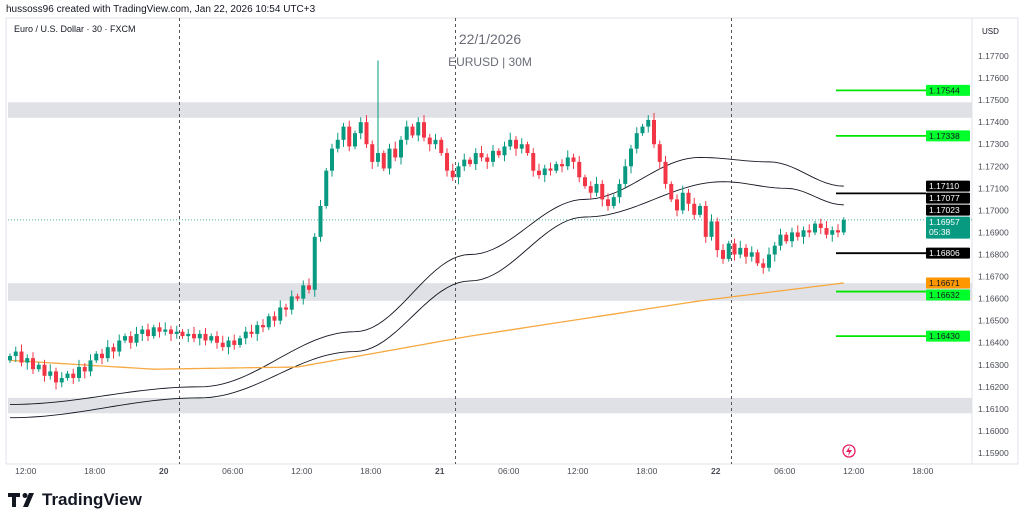 The height and width of the screenshot is (522, 1024). I want to click on price-tick: 1.17100, so click(993, 188).